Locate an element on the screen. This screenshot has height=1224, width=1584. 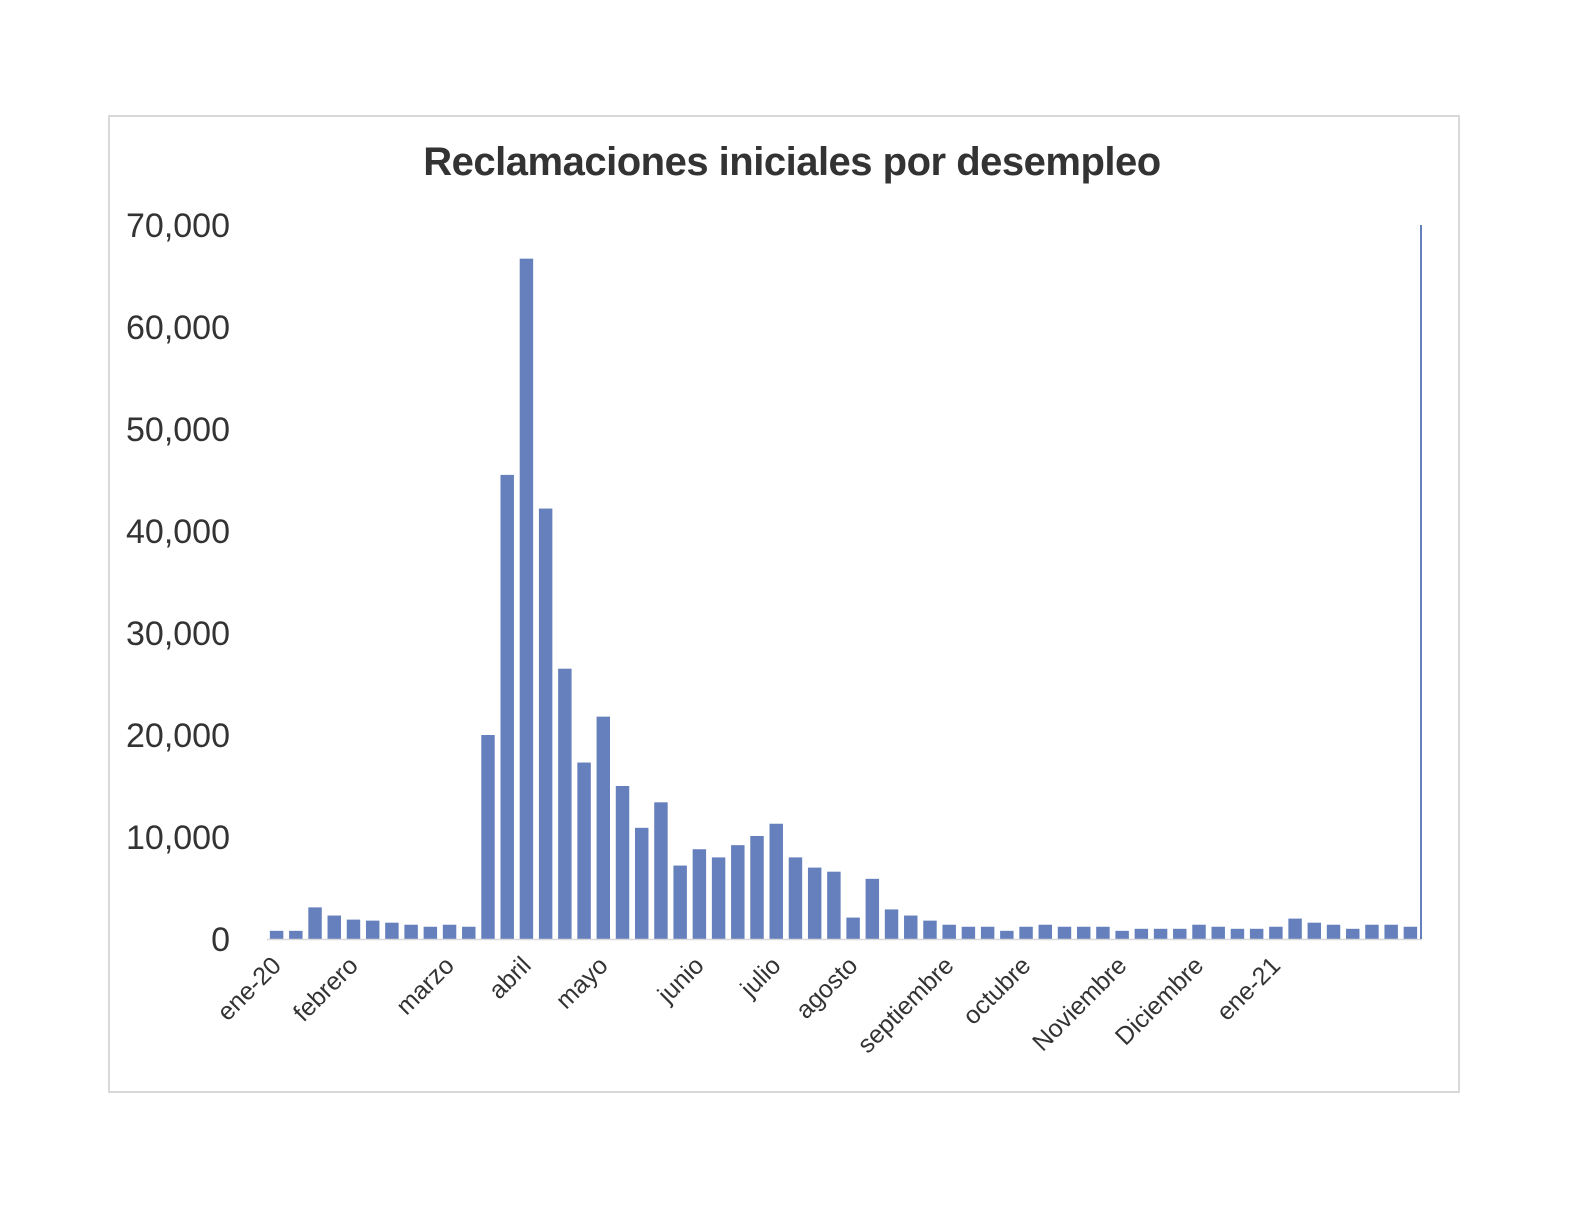
x-tick-label: ene-20 is located at coordinates (249, 988).